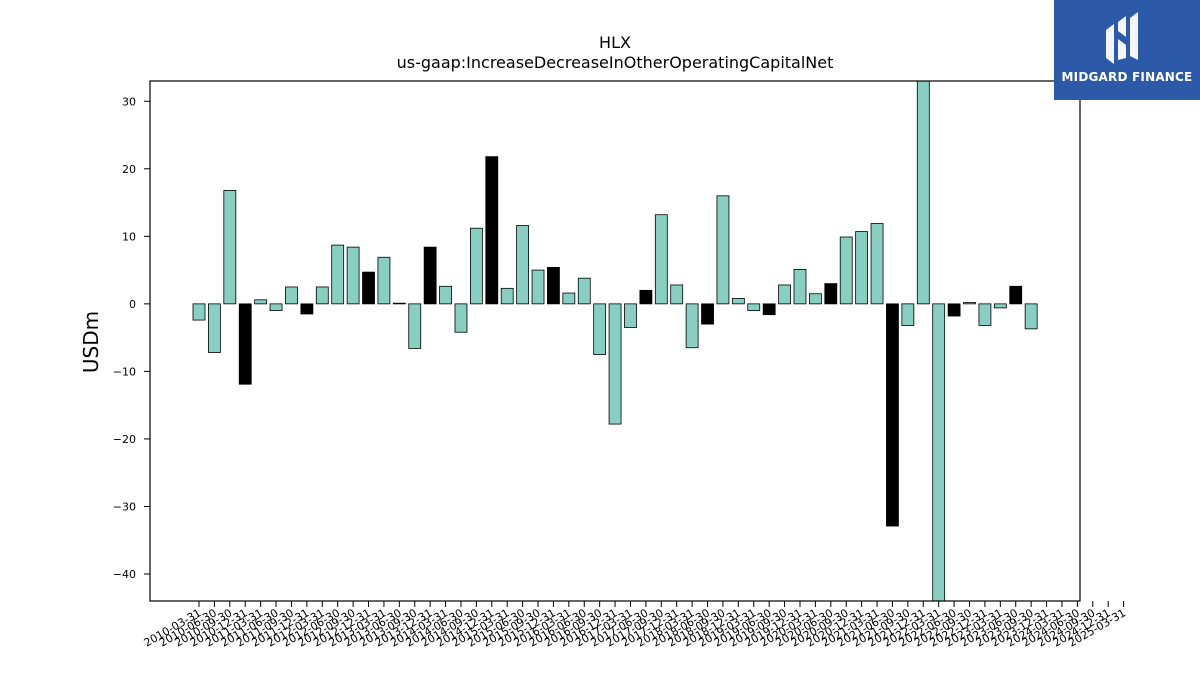 This screenshot has height=675, width=1200. What do you see at coordinates (1127, 77) in the screenshot?
I see `logo-text: MIDGARD FINANCE` at bounding box center [1127, 77].